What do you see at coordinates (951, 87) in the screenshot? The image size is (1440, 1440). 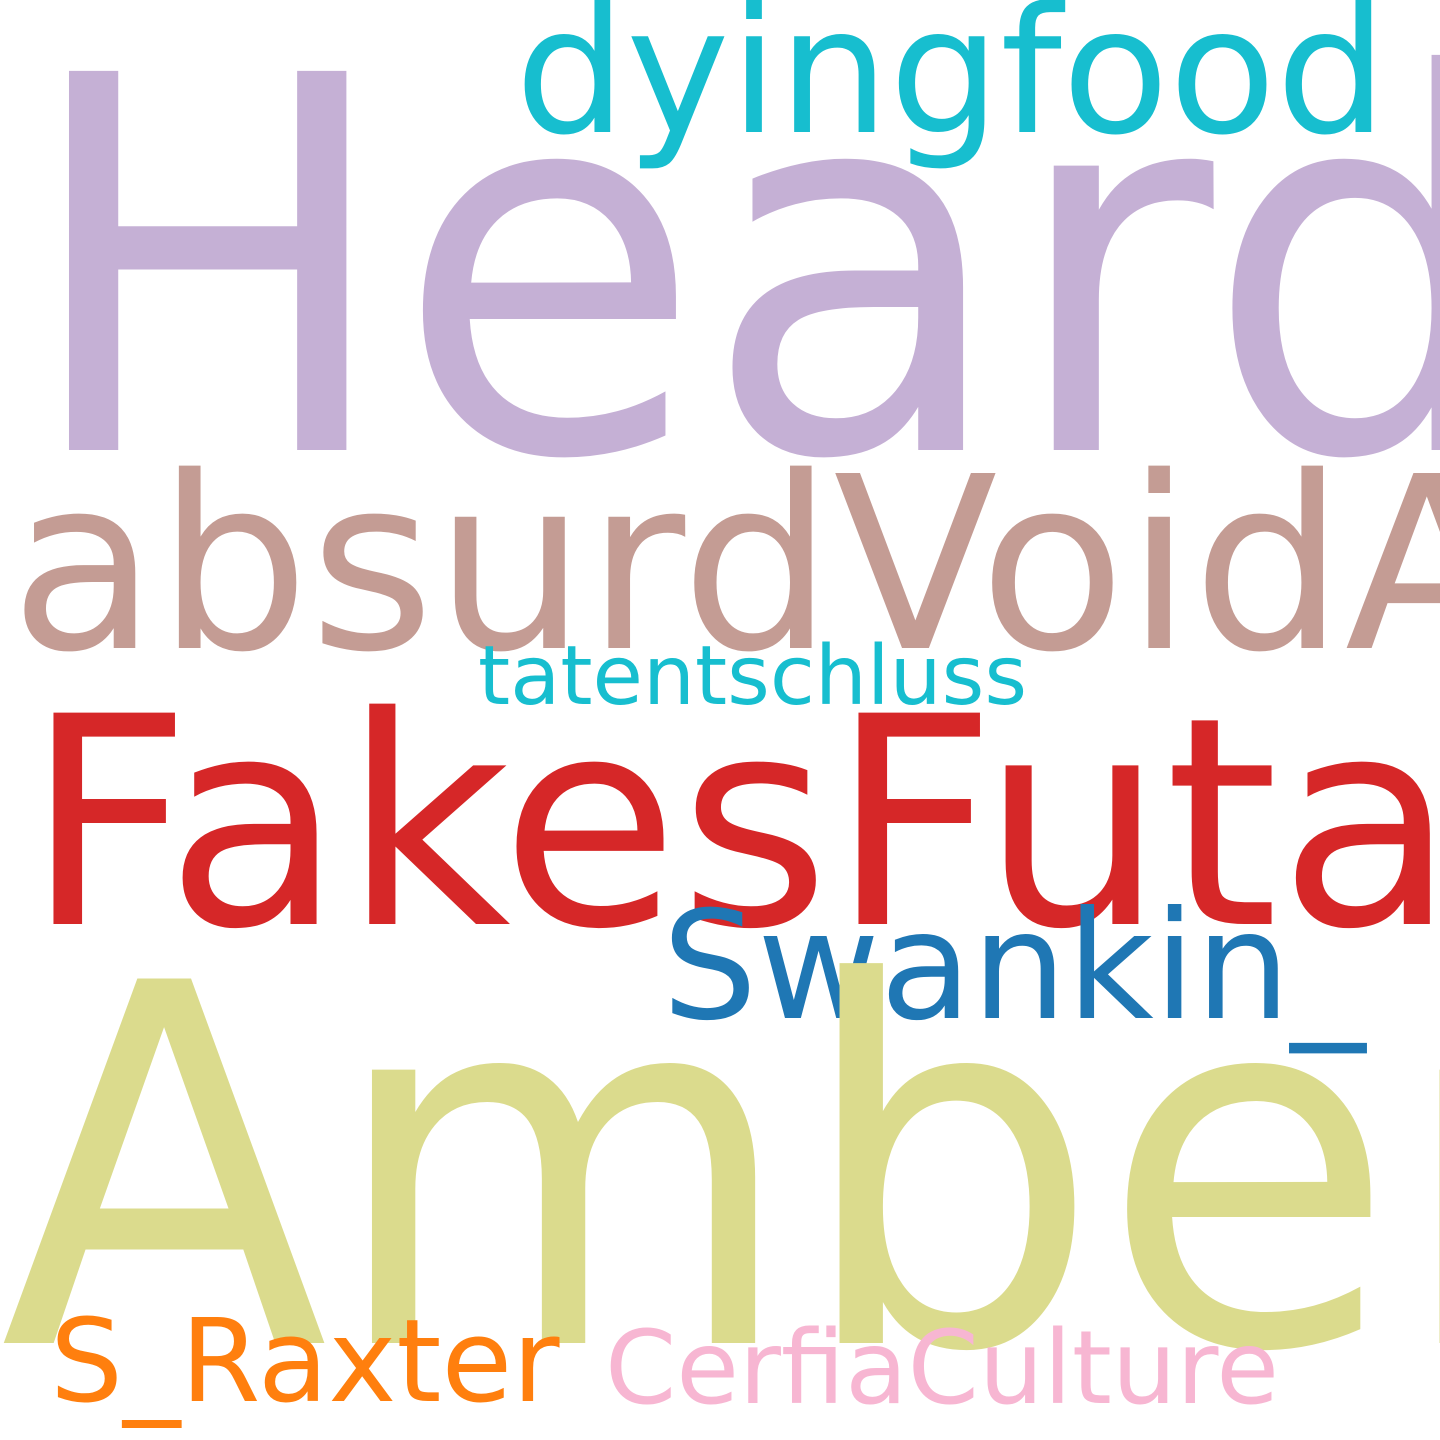 I see `word-dyingfood: dyingfood` at bounding box center [951, 87].